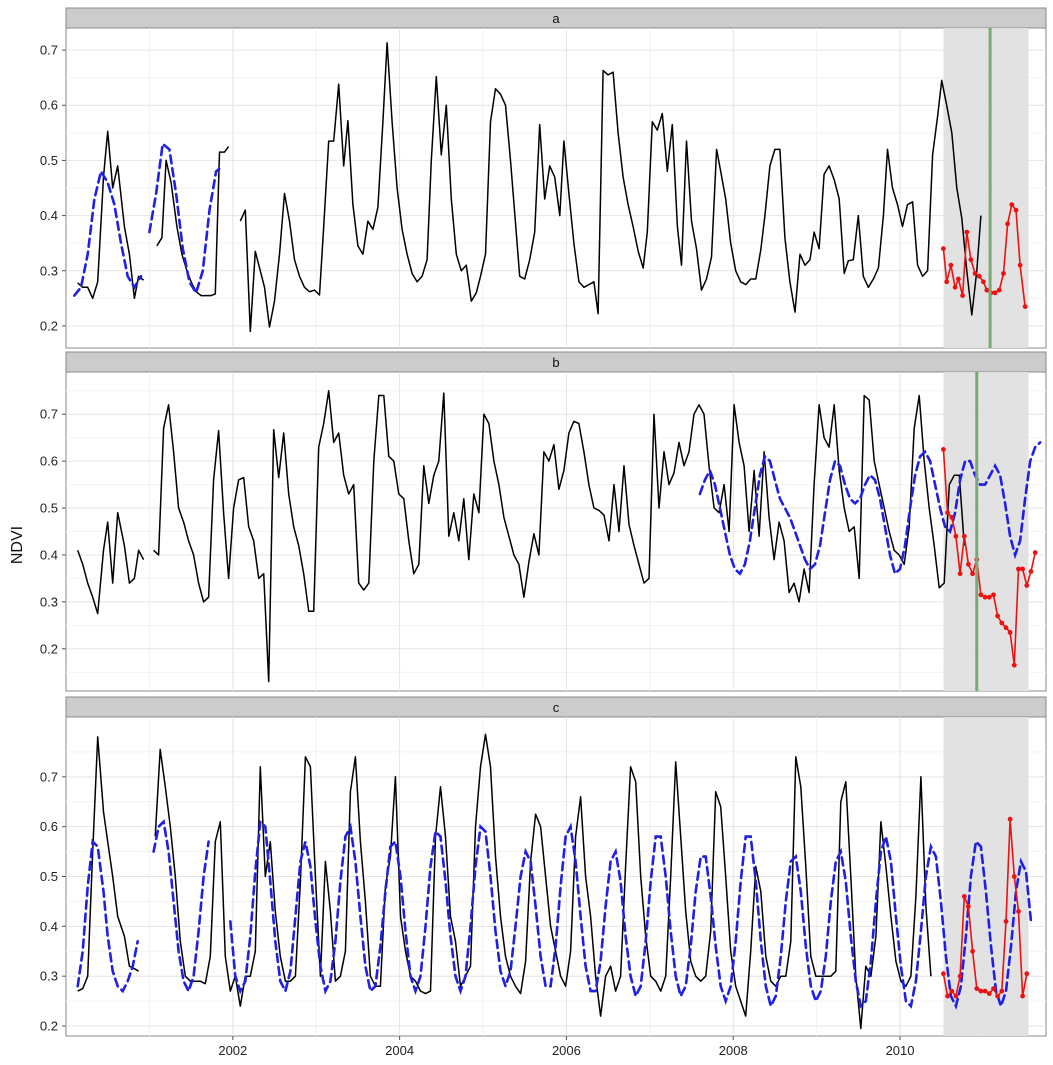 The width and height of the screenshot is (1053, 1065). What do you see at coordinates (556, 18) in the screenshot?
I see `facet-strip-label: a` at bounding box center [556, 18].